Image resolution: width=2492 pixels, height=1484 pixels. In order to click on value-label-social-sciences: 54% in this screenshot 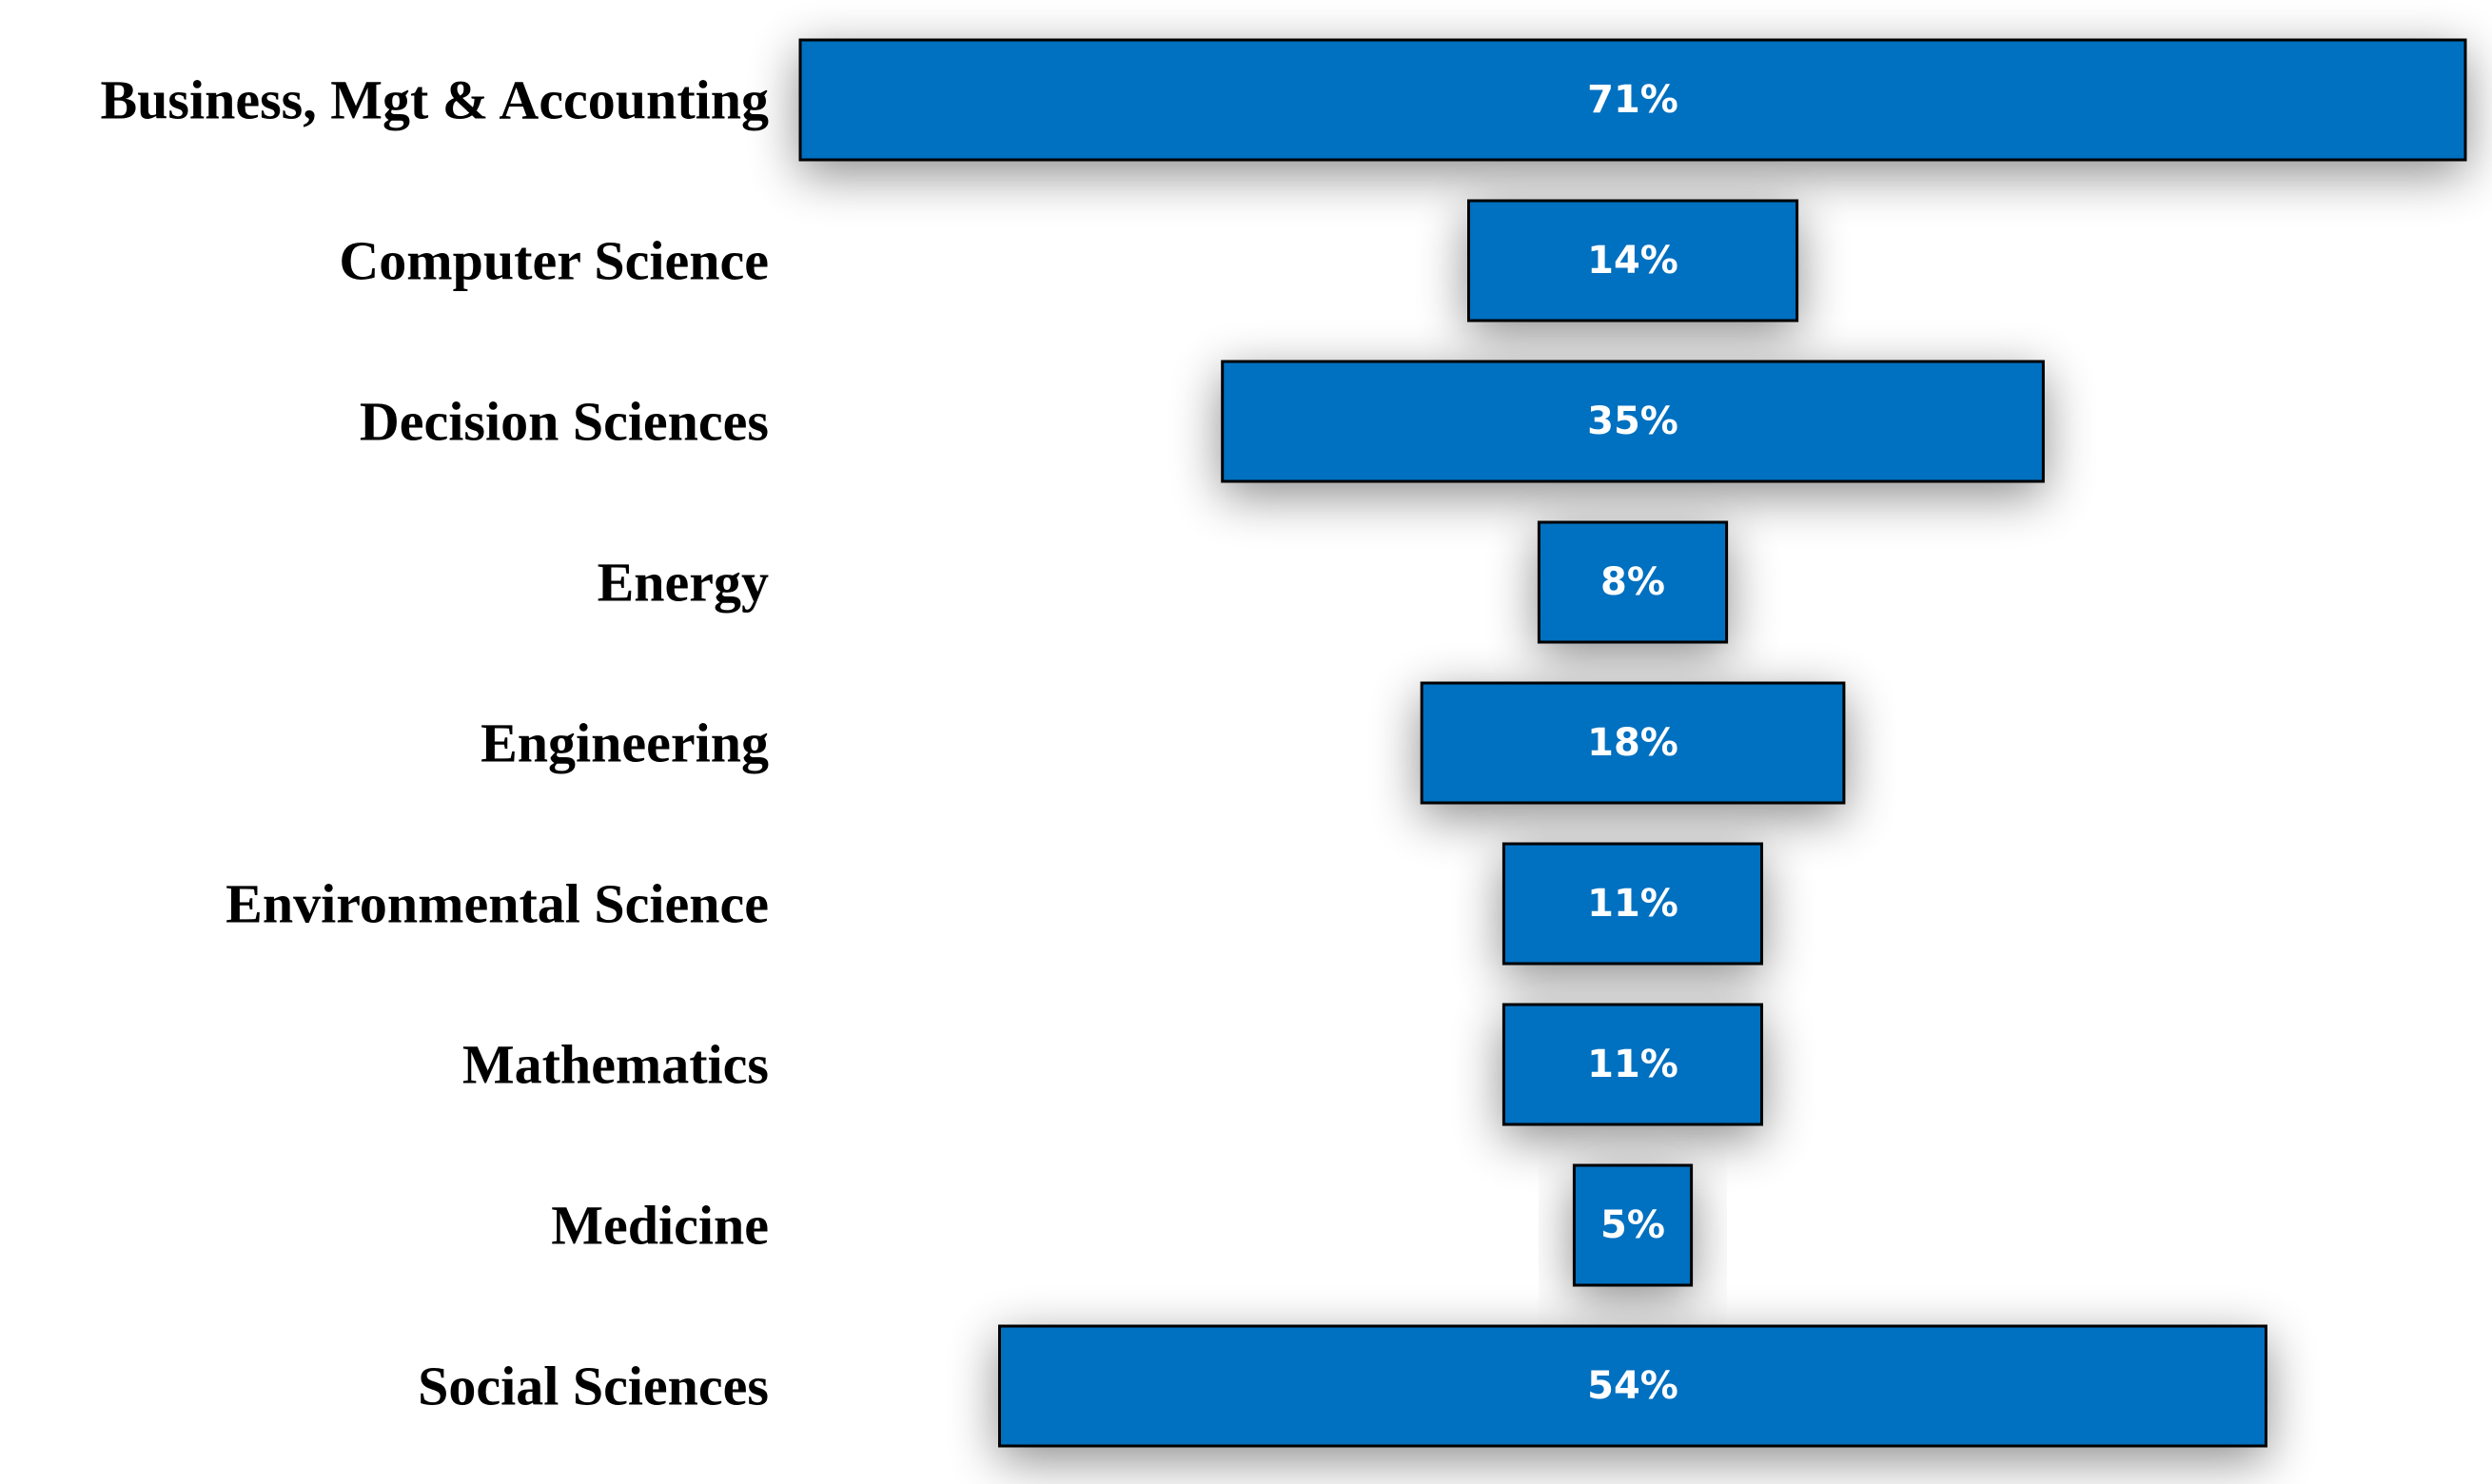, I will do `click(1632, 1386)`.